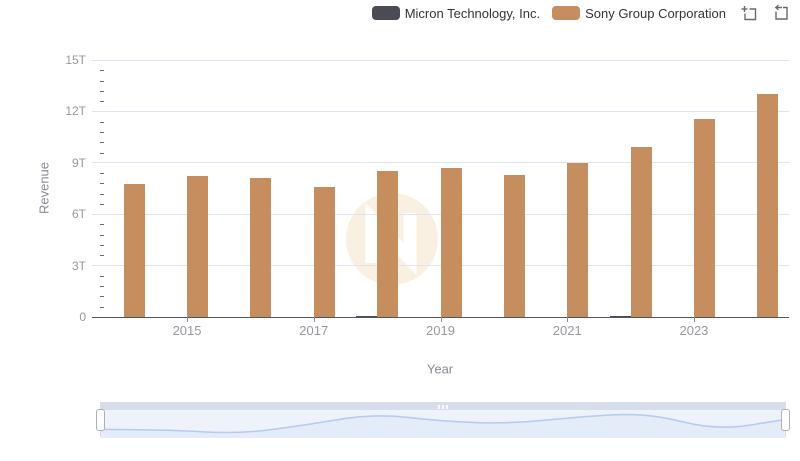  What do you see at coordinates (704, 218) in the screenshot?
I see `bar-sony-2023` at bounding box center [704, 218].